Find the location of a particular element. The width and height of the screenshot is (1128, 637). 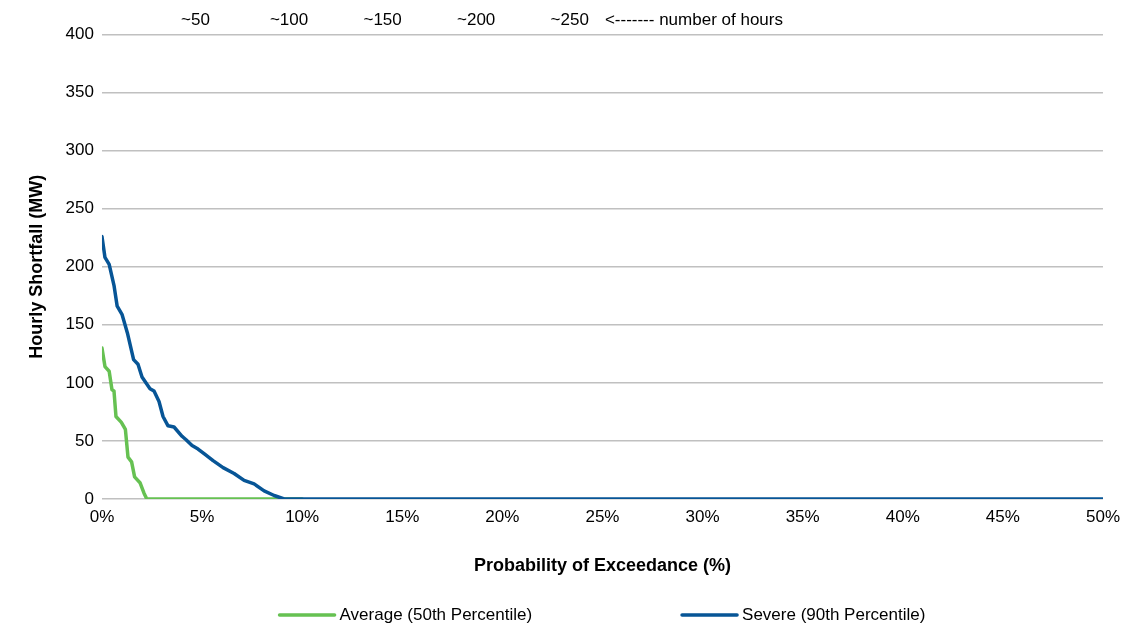

x2-tick-label: ~250 is located at coordinates (569, 19).